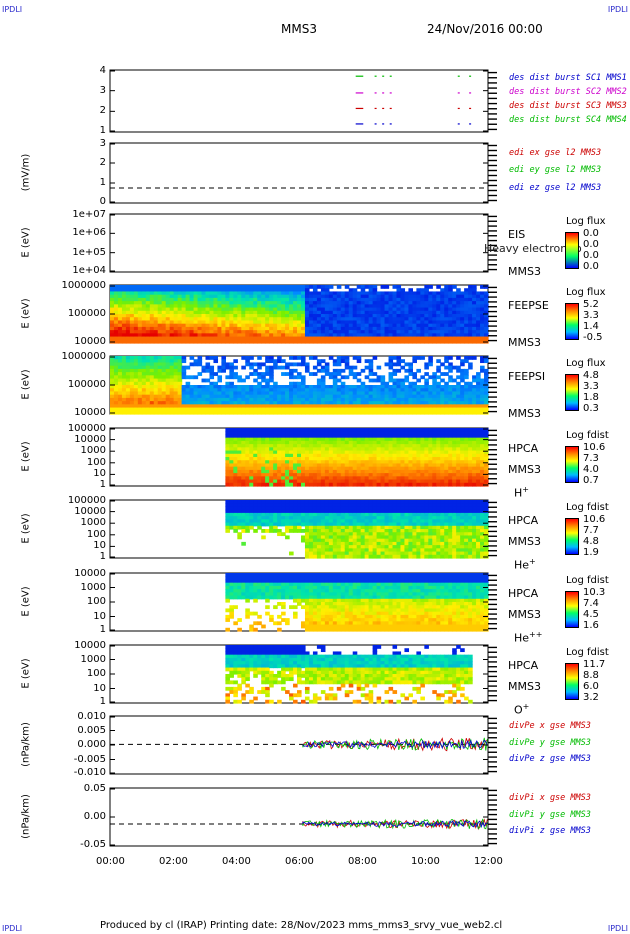 Image resolution: width=630 pixels, height=934 pixels. What do you see at coordinates (299, 314) in the screenshot?
I see `spectrogram-feepse` at bounding box center [299, 314].